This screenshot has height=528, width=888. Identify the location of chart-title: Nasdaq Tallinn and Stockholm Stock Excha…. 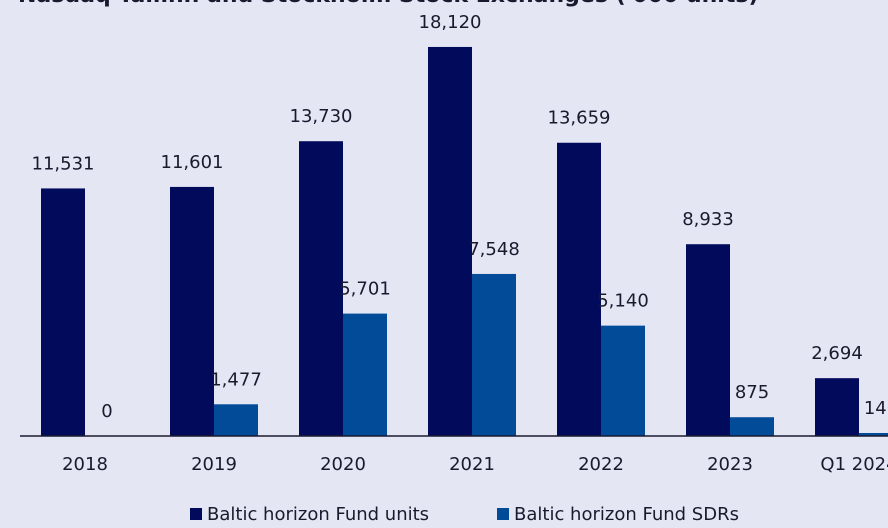
(388, 4).